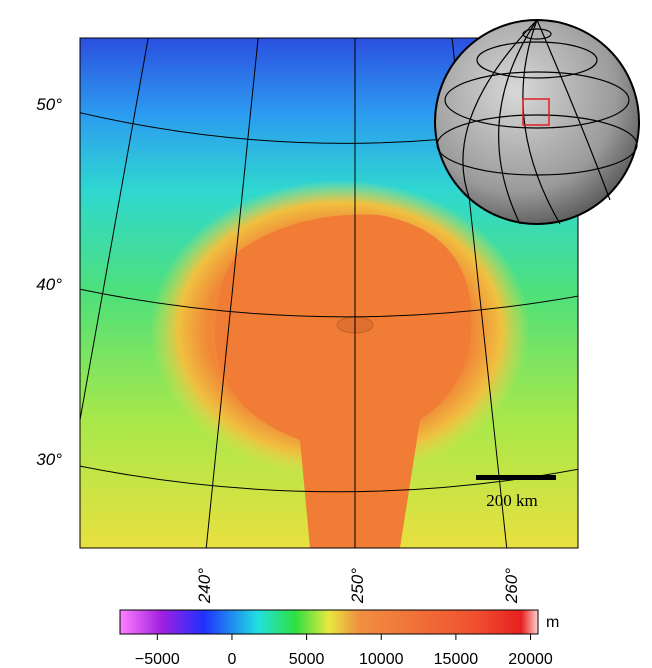 The image size is (652, 668). I want to click on latitude-label: 40°, so click(49, 284).